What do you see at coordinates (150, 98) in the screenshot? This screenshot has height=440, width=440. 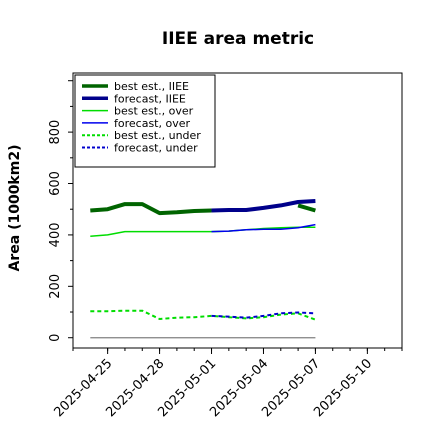 I see `legend-label-forecast-iiee: forecast, IIEE` at bounding box center [150, 98].